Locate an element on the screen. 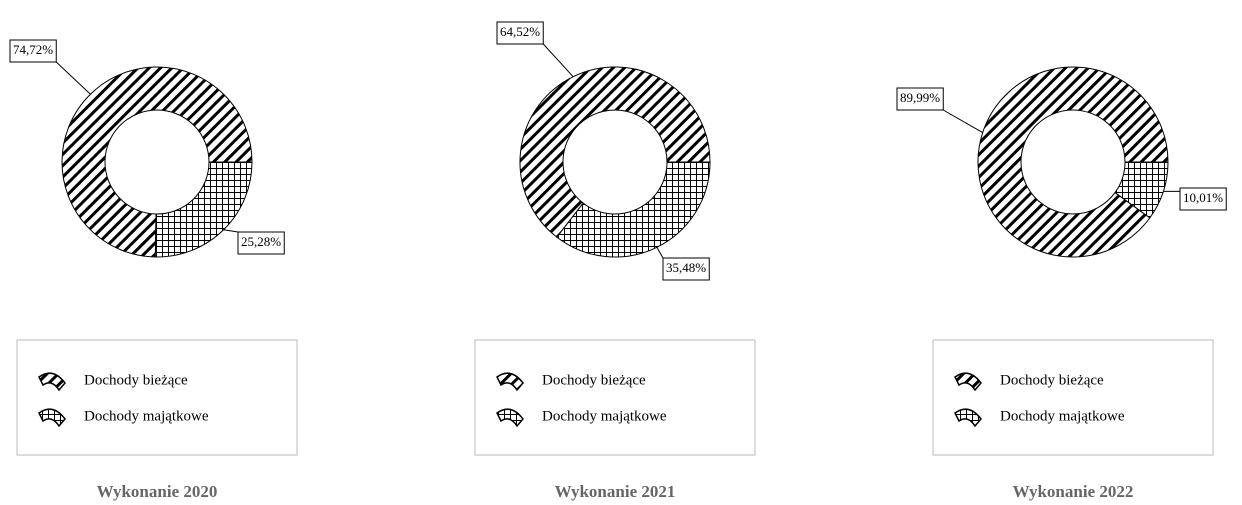  chart-title: Wykonanie 2020 is located at coordinates (157, 491).